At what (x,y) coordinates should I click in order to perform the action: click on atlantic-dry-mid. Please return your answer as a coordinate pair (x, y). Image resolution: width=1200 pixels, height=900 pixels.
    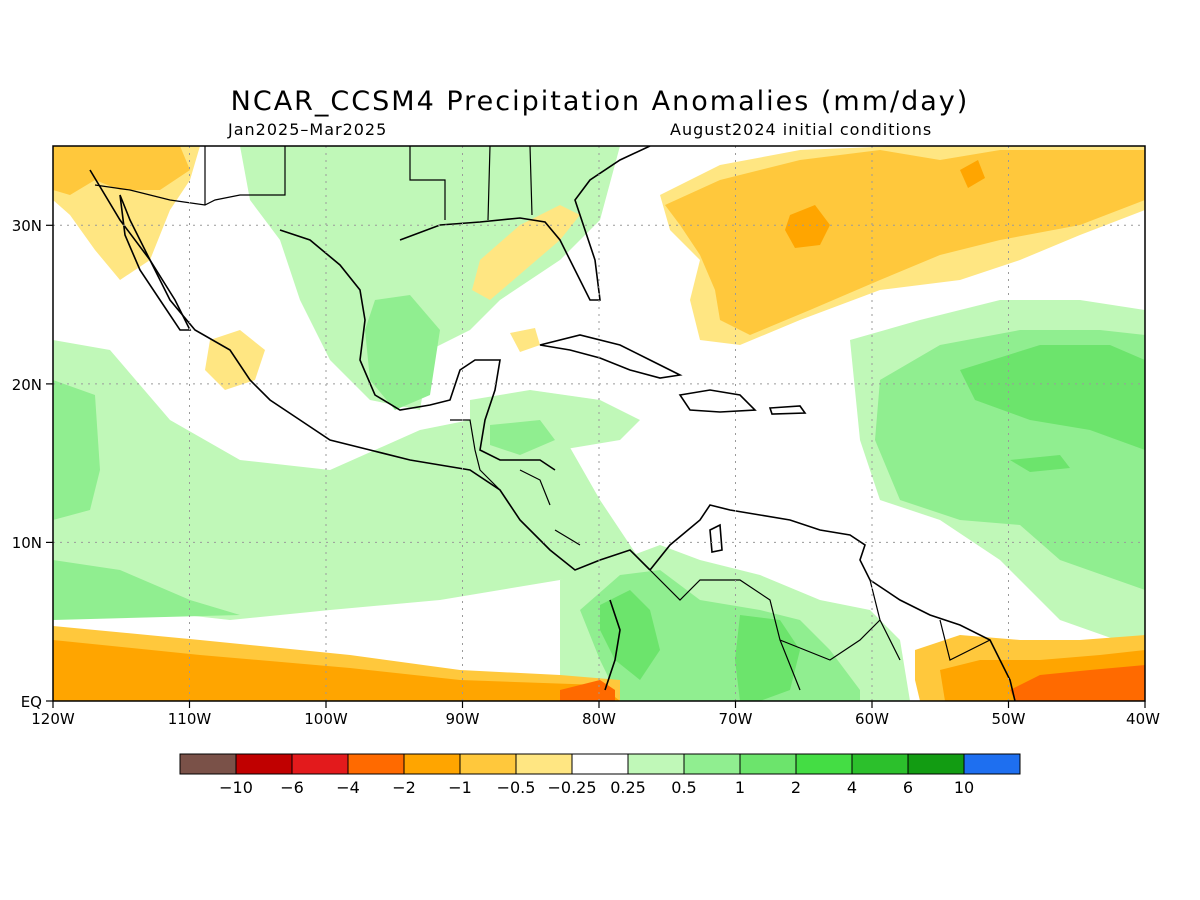
    Looking at the image, I should click on (905, 242).